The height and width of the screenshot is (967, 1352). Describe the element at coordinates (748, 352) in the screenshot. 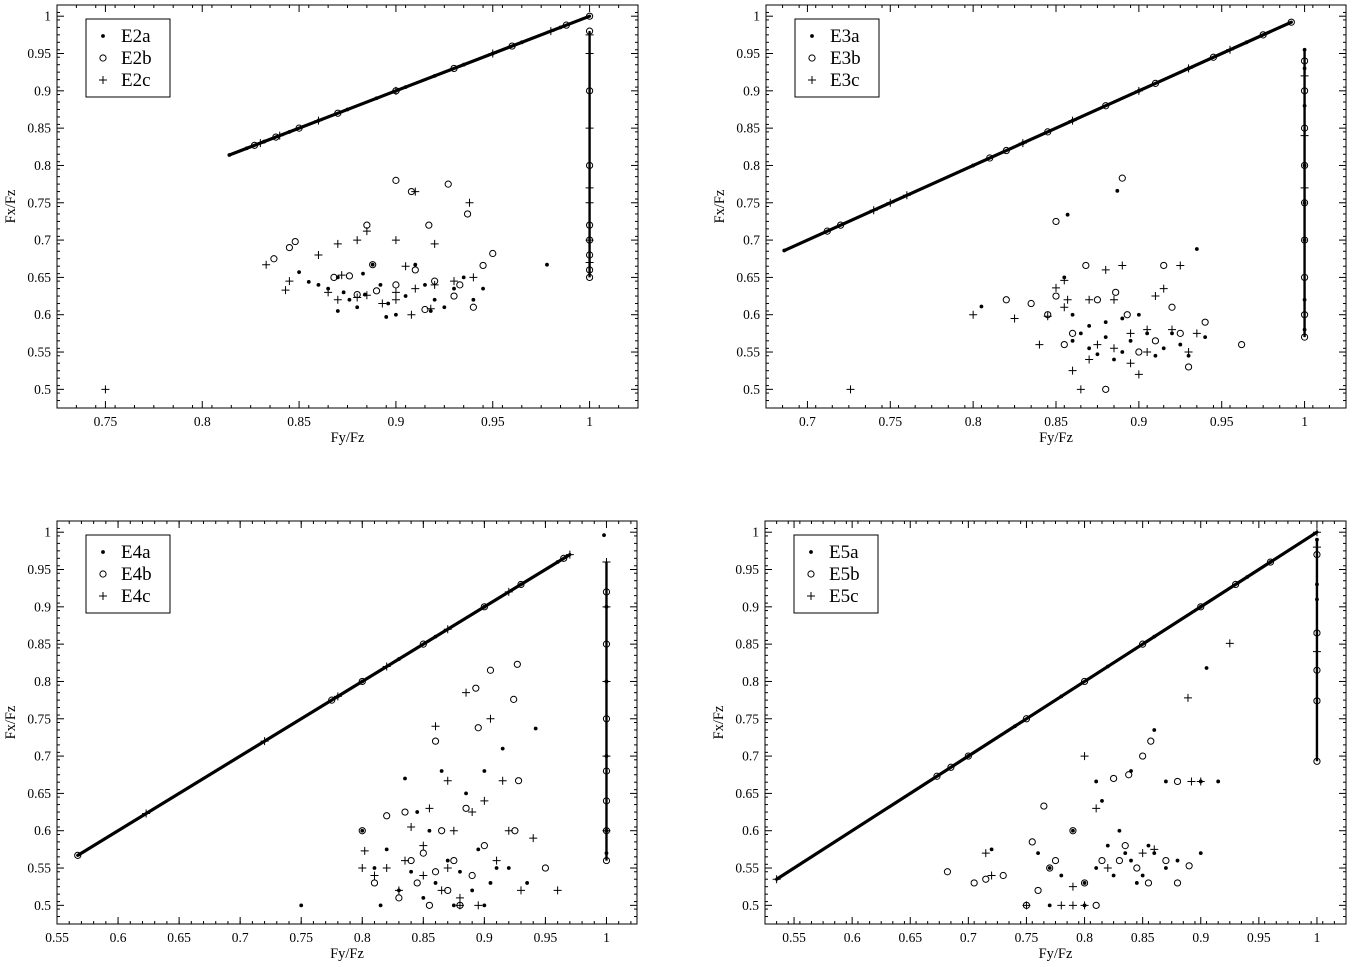

I see `y-tick-label: 0.55` at that location.